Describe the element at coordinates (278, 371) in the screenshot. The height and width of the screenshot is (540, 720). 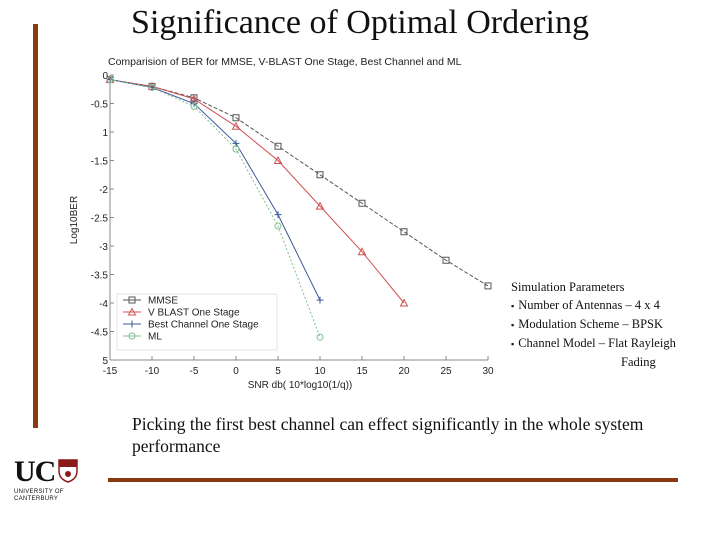
I see `x-tick-label: 5` at that location.